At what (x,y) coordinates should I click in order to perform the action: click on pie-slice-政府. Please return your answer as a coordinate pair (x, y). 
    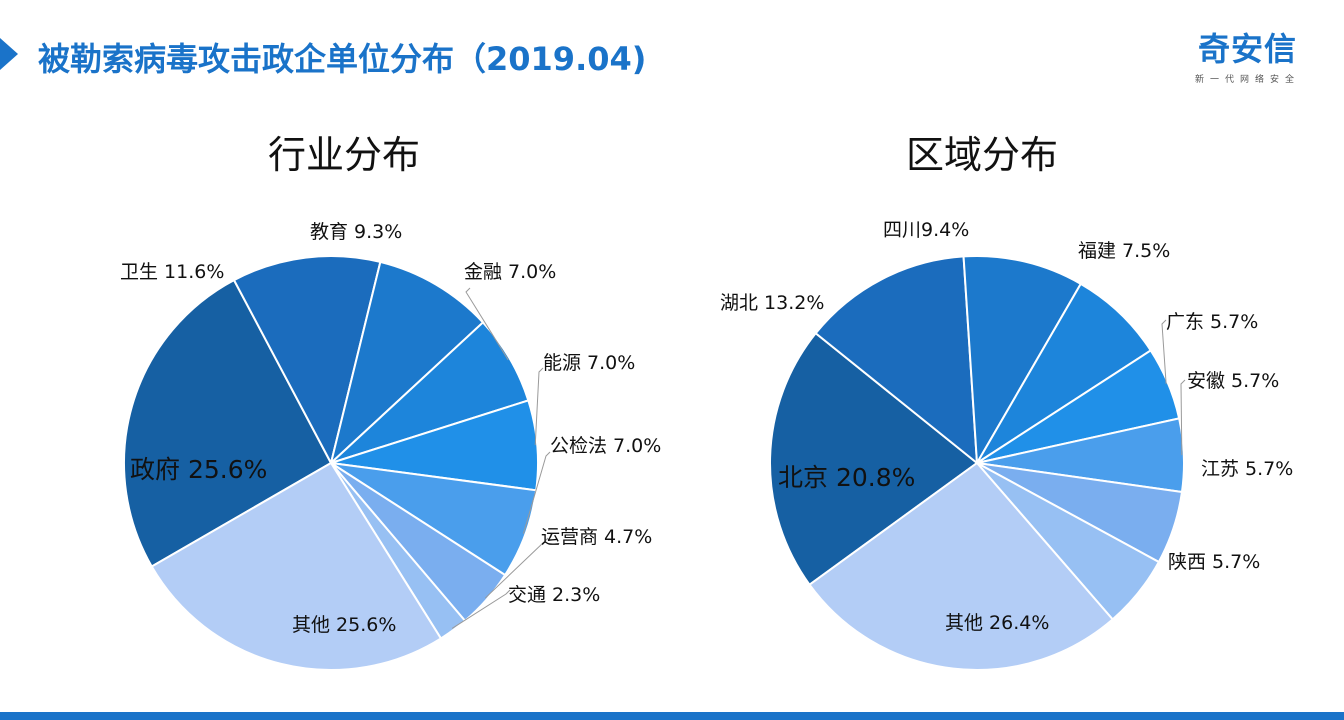
    Looking at the image, I should click on (228, 423).